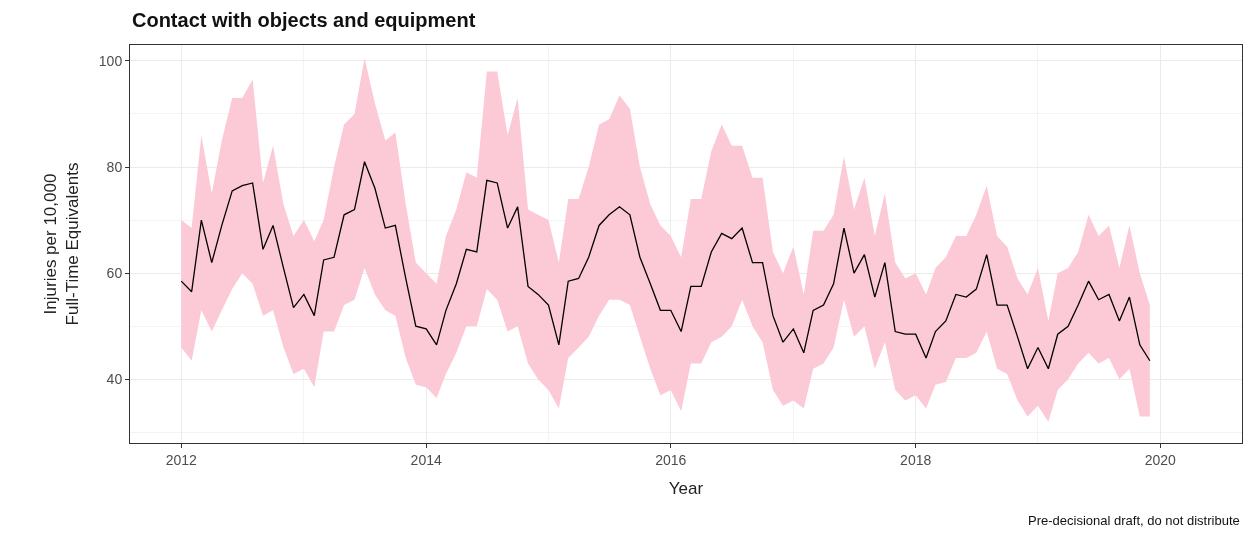 This screenshot has height=538, width=1257. What do you see at coordinates (114, 166) in the screenshot?
I see `y-tick-label: 80` at bounding box center [114, 166].